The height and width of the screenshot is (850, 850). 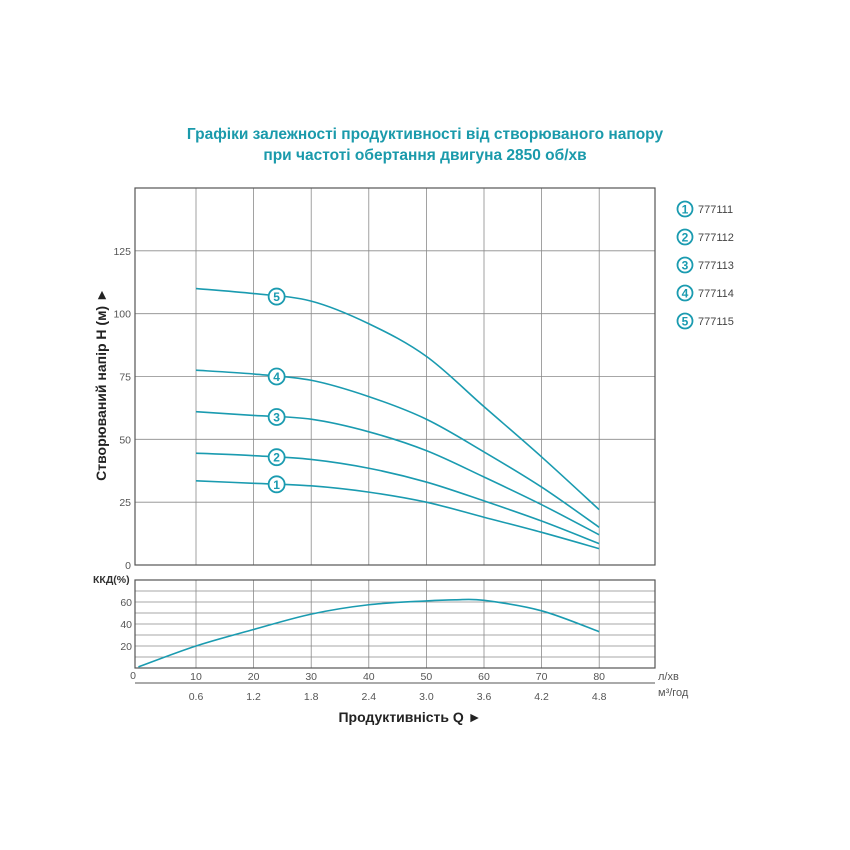 What do you see at coordinates (126, 625) in the screenshot?
I see `y-tick-label: 40` at bounding box center [126, 625].